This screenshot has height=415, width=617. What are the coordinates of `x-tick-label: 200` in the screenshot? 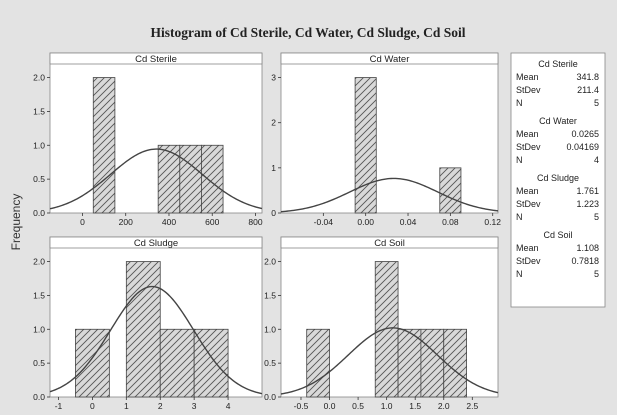 It's located at (126, 222).